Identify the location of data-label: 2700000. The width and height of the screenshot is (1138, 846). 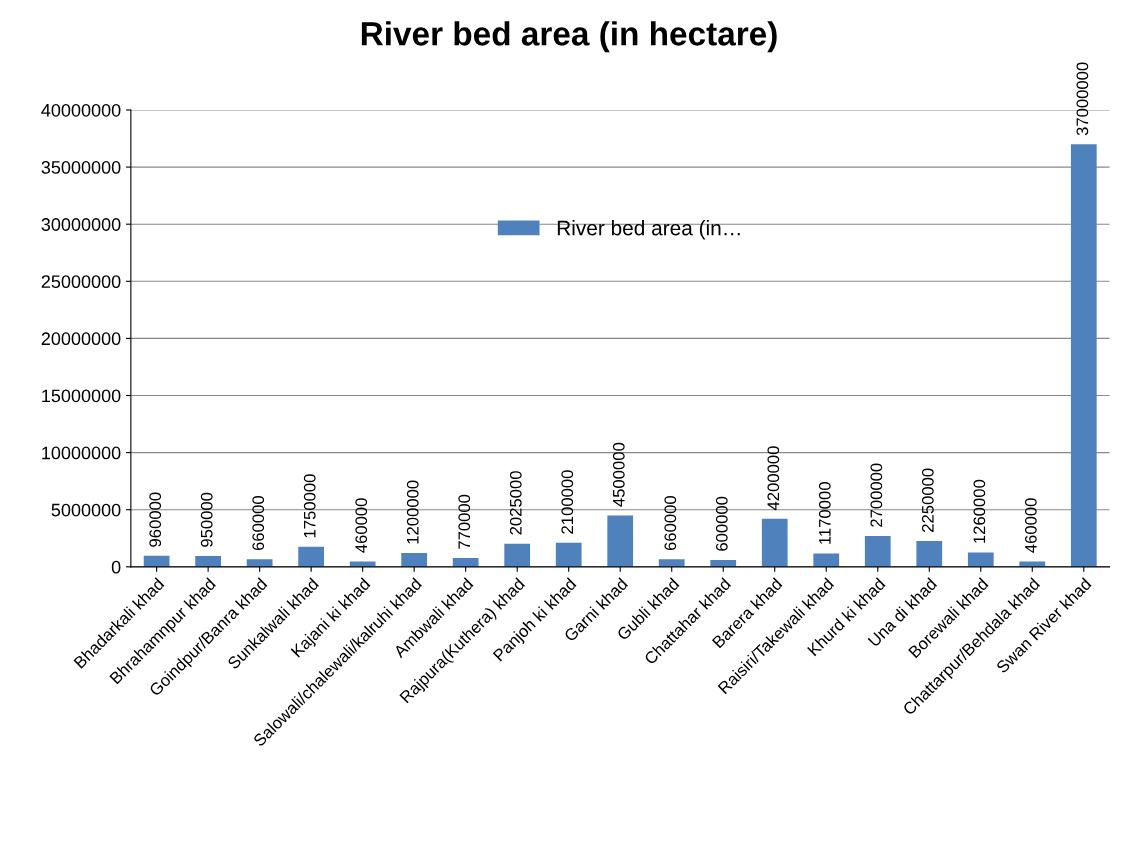
(876, 495).